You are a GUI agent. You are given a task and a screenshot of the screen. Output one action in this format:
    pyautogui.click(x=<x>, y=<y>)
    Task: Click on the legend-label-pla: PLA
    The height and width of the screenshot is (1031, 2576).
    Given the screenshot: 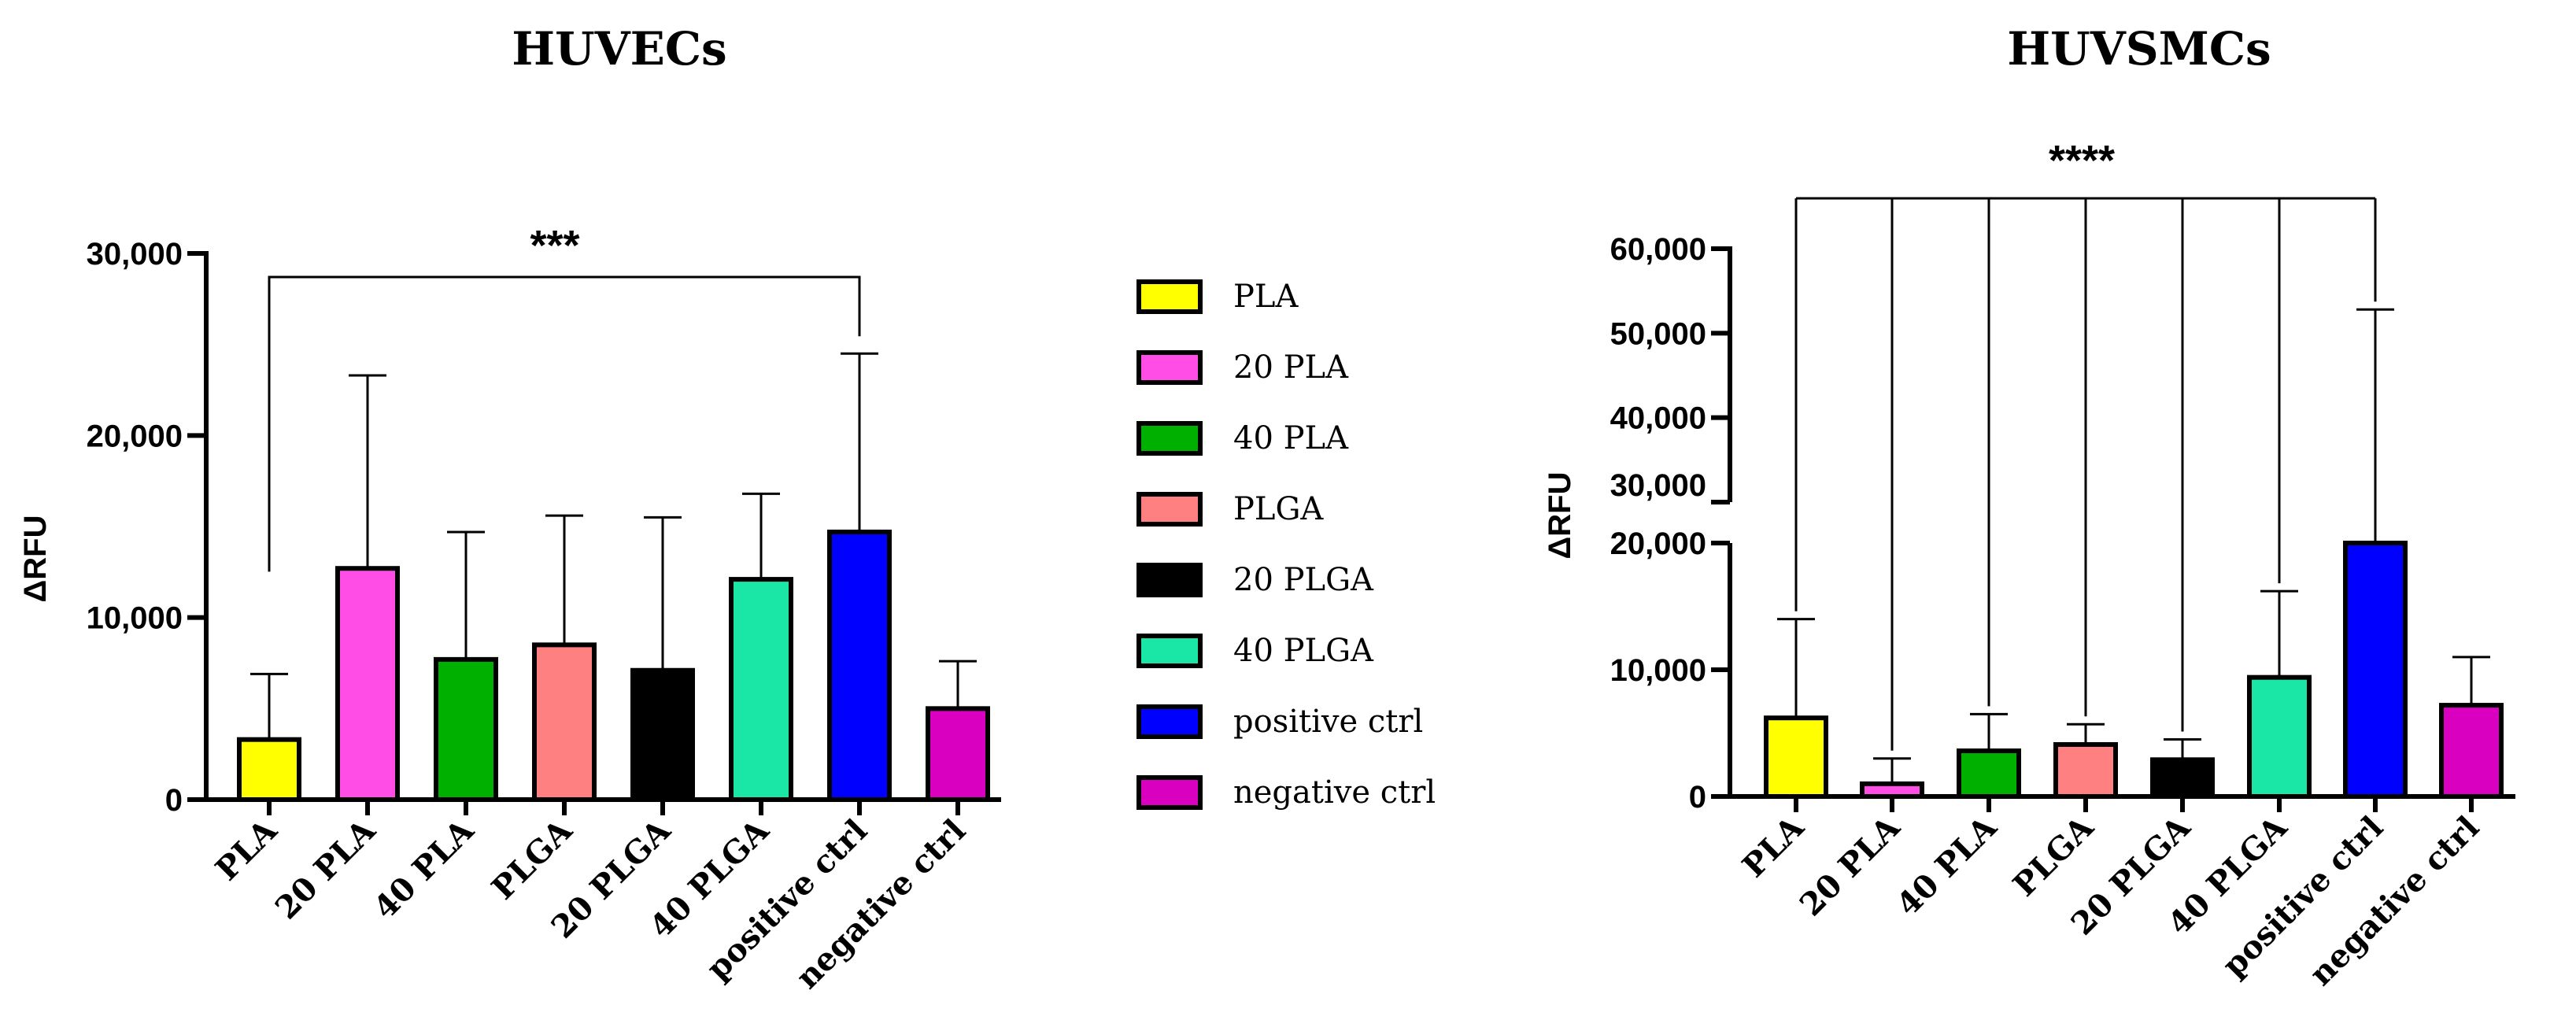 What is the action you would take?
    pyautogui.click(x=1266, y=297)
    